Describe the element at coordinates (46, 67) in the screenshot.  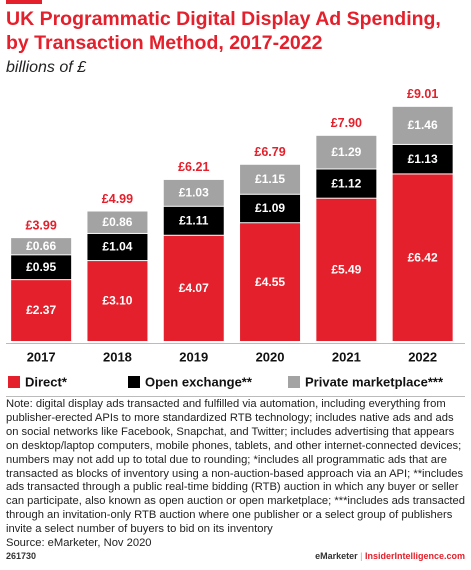
I see `chart-subtitle: billions of £` at that location.